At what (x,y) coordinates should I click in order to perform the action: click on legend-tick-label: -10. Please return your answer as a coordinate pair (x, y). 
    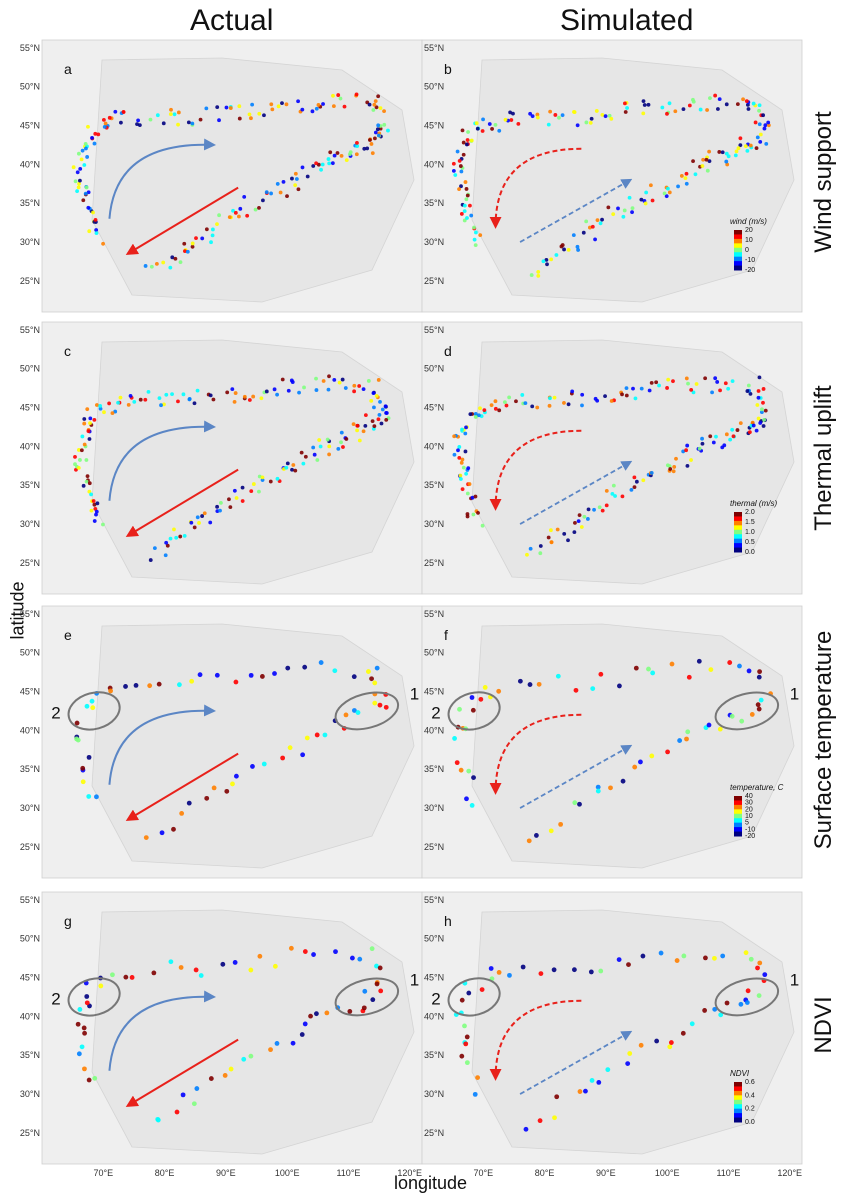
    Looking at the image, I should click on (750, 260).